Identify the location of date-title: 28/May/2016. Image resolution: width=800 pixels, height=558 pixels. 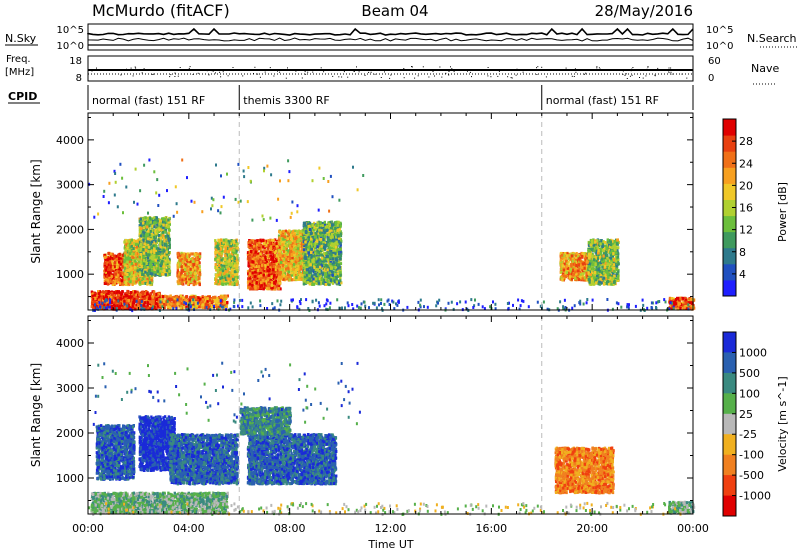
(644, 11).